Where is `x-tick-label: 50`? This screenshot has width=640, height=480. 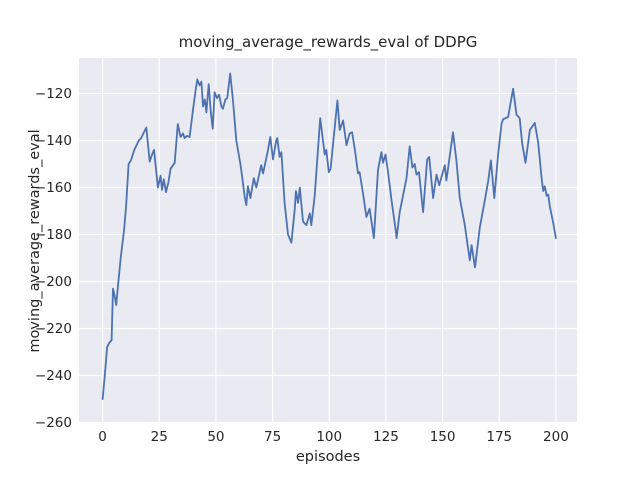 x-tick-label: 50 is located at coordinates (215, 437).